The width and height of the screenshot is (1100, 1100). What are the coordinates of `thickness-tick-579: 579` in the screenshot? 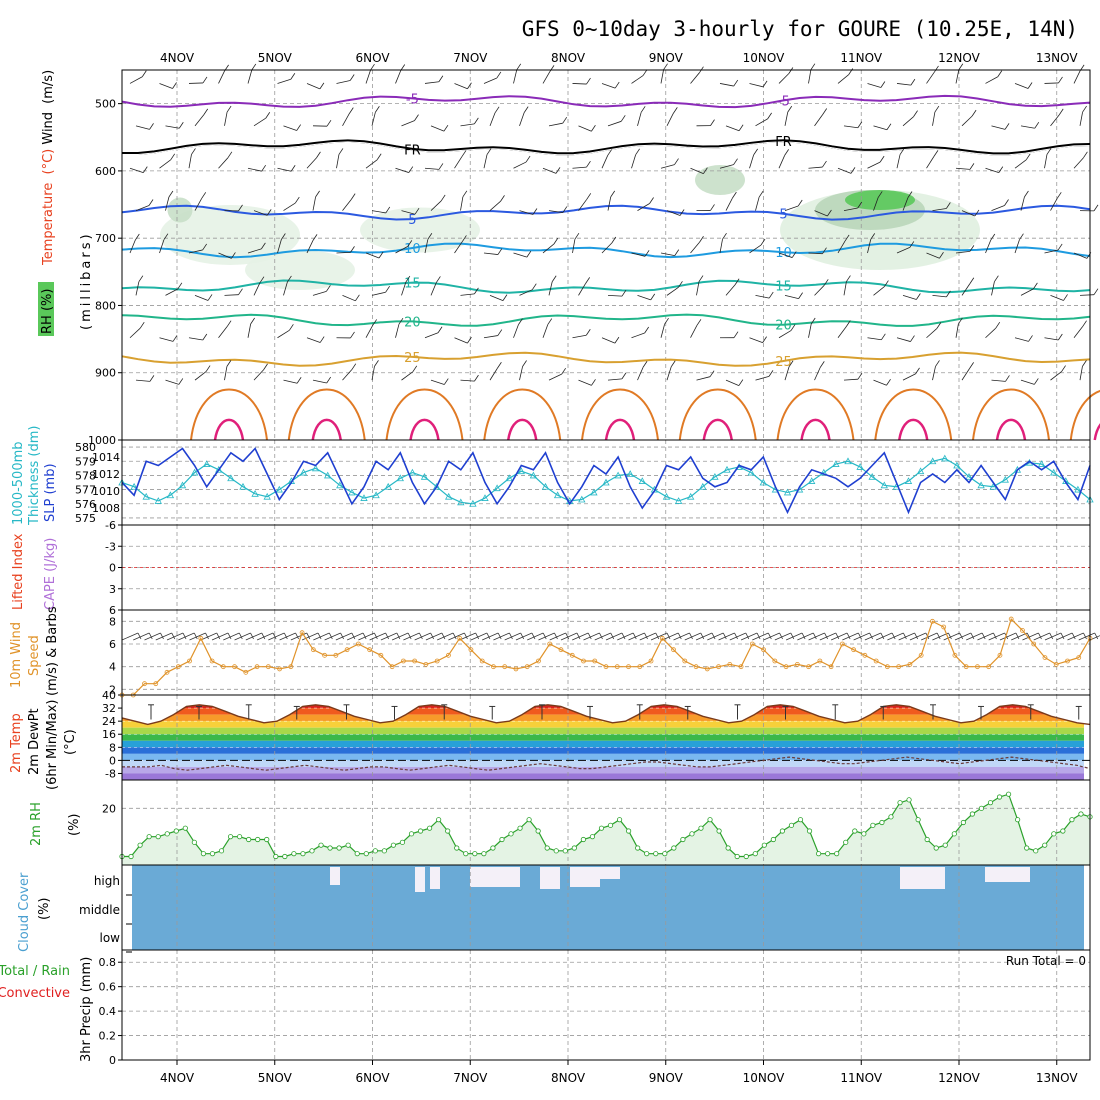 It's located at (85, 461).